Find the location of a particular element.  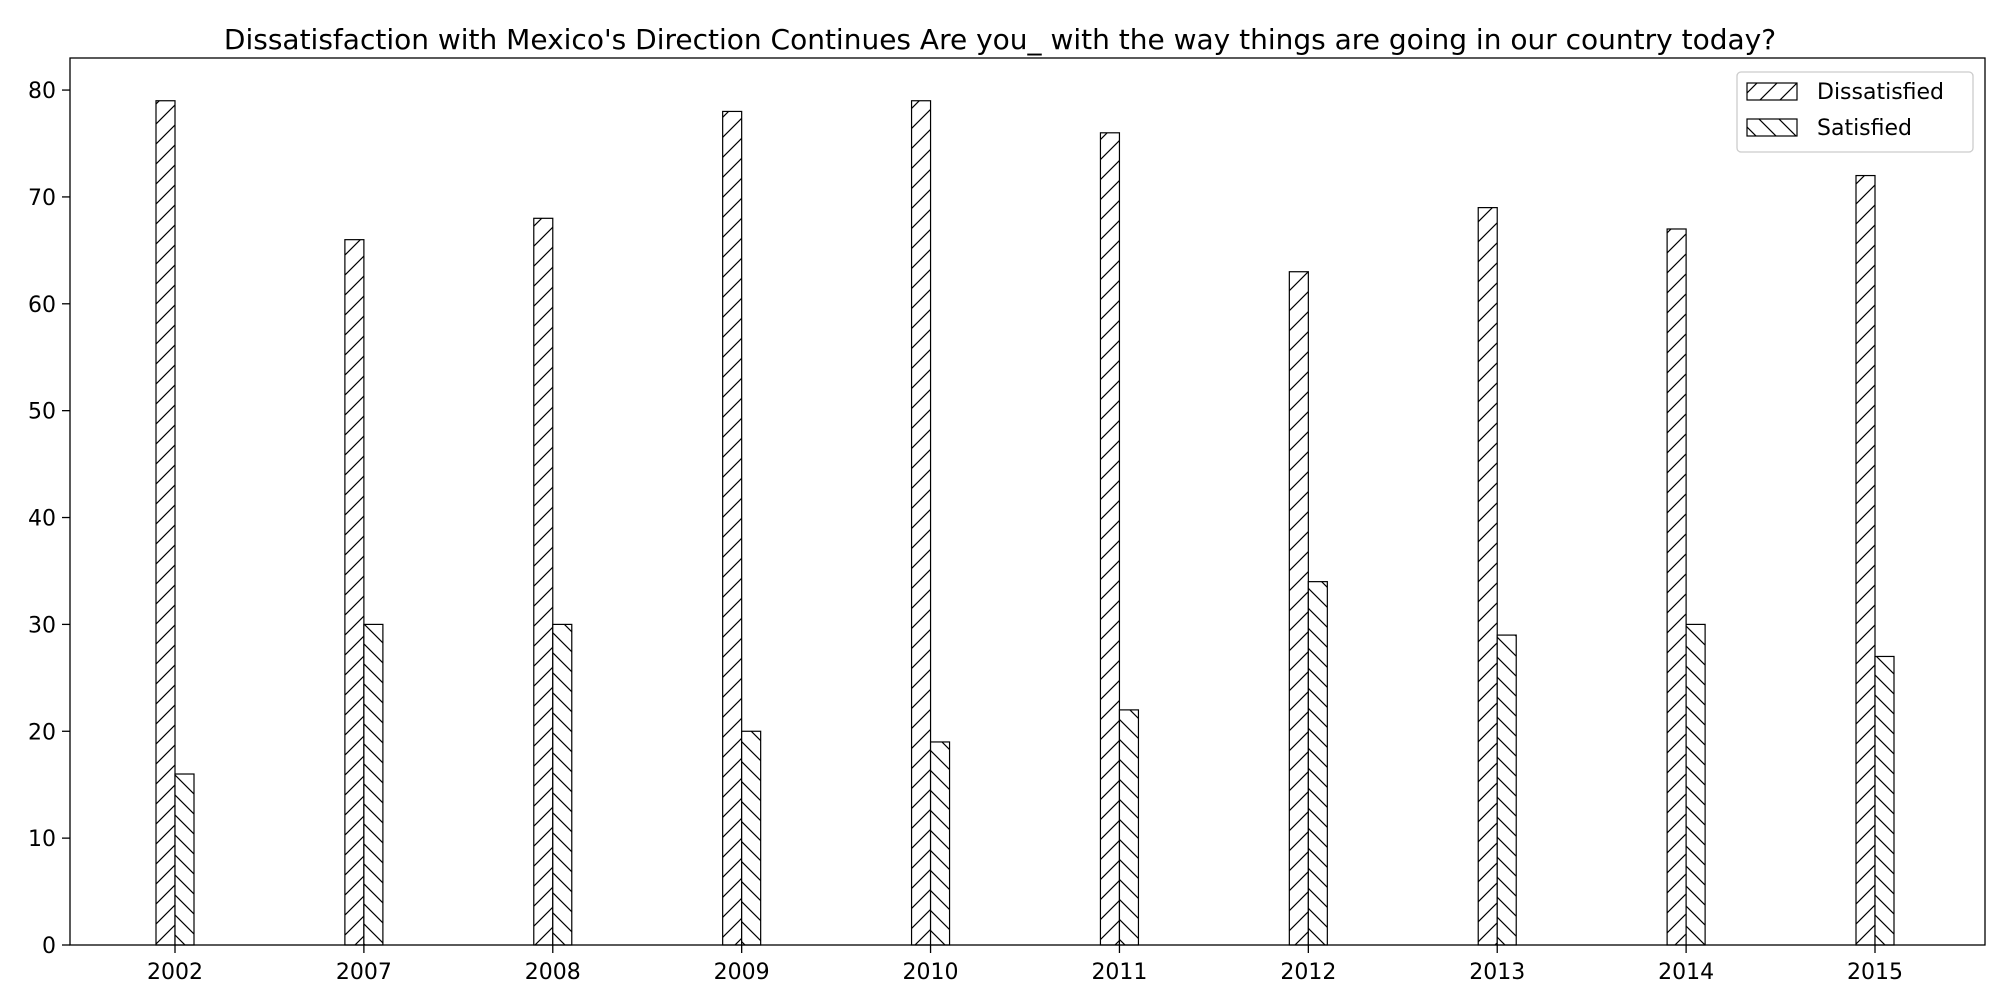

bar-dissatisfied-2009 is located at coordinates (732, 528).